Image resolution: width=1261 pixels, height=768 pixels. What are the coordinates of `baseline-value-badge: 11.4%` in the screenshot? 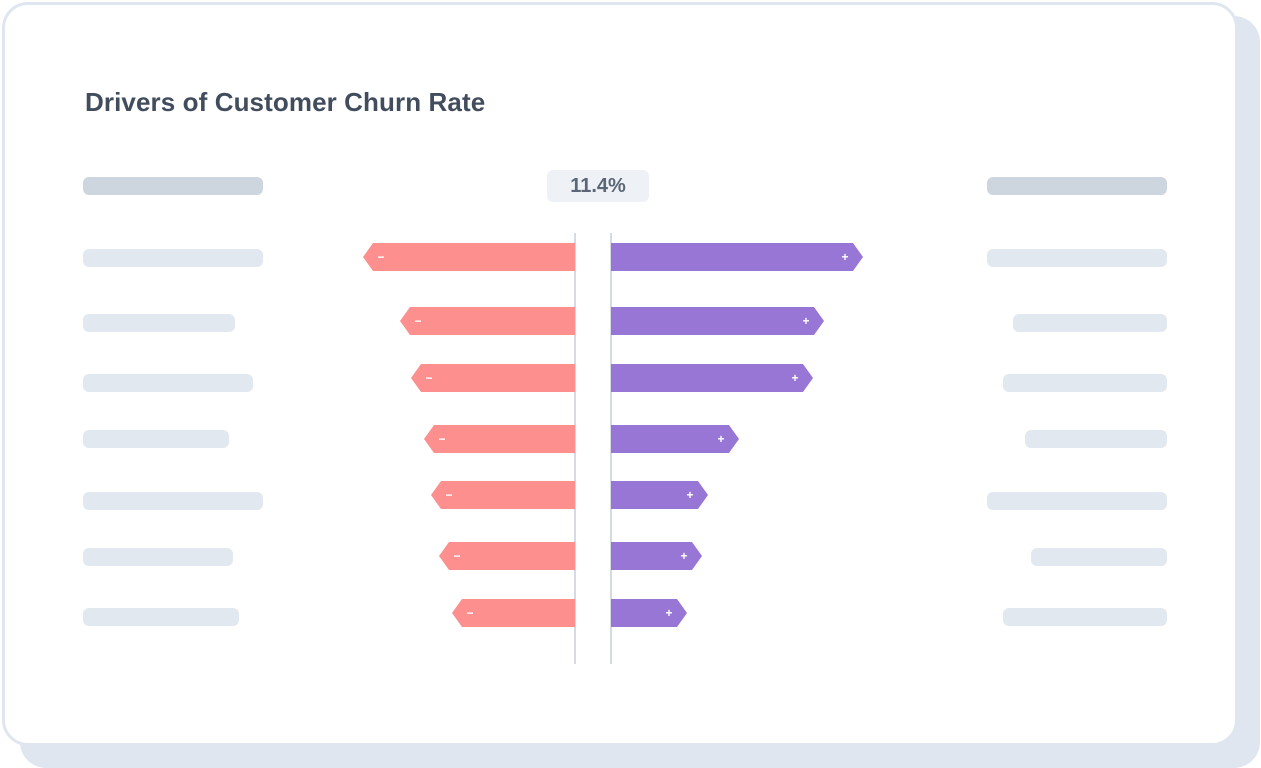 It's located at (598, 186).